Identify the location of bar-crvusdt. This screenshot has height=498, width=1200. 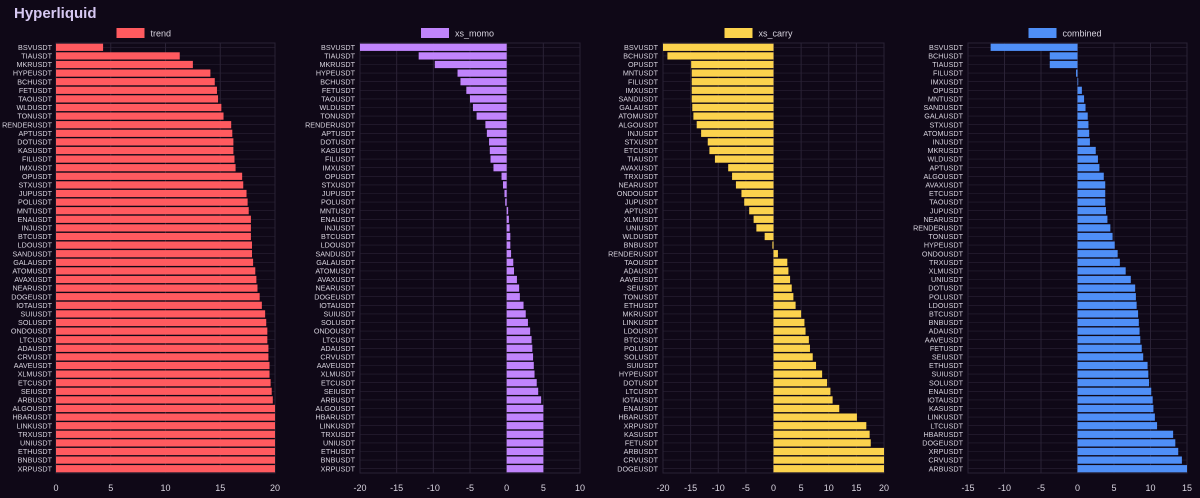
(1129, 460).